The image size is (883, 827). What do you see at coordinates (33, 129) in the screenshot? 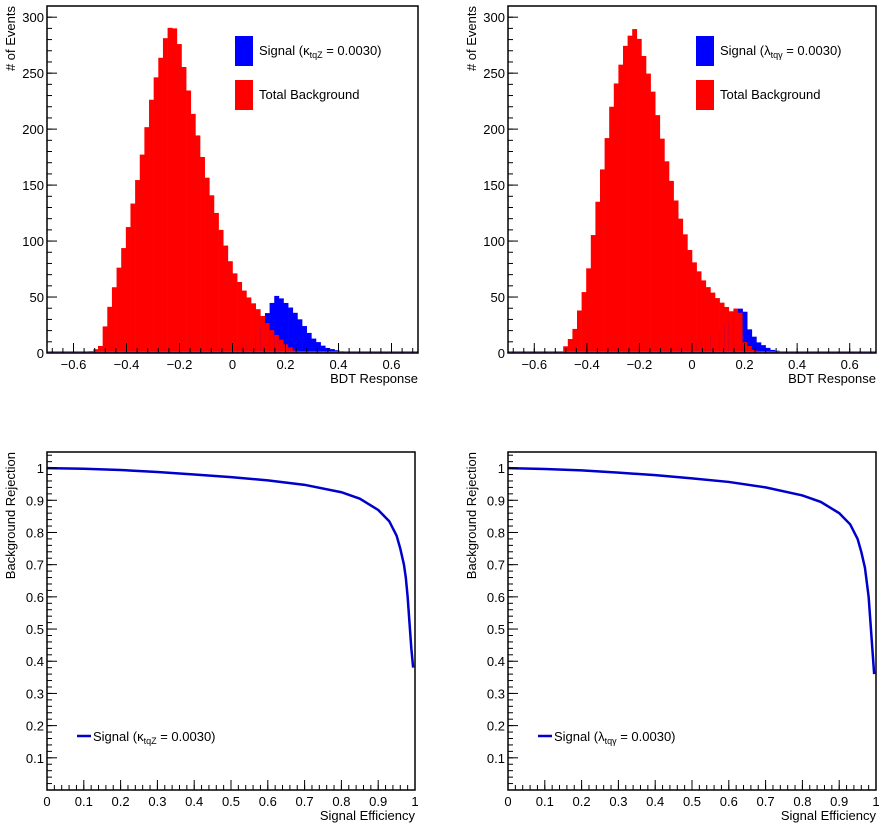
I see `y-tick-label: 200` at bounding box center [33, 129].